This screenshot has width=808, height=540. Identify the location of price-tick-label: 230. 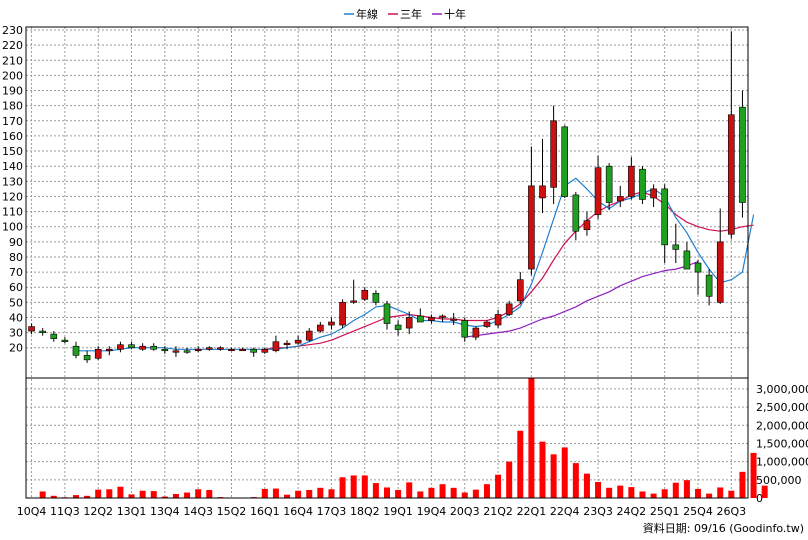
(12, 30).